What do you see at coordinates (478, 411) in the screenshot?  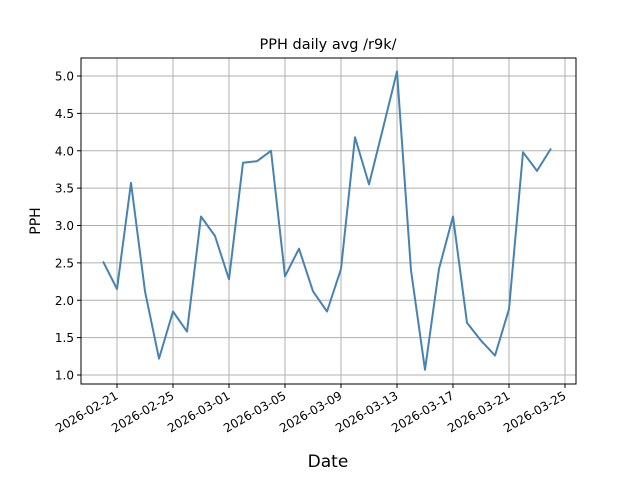 I see `x-tick-label: 2026-03-21` at bounding box center [478, 411].